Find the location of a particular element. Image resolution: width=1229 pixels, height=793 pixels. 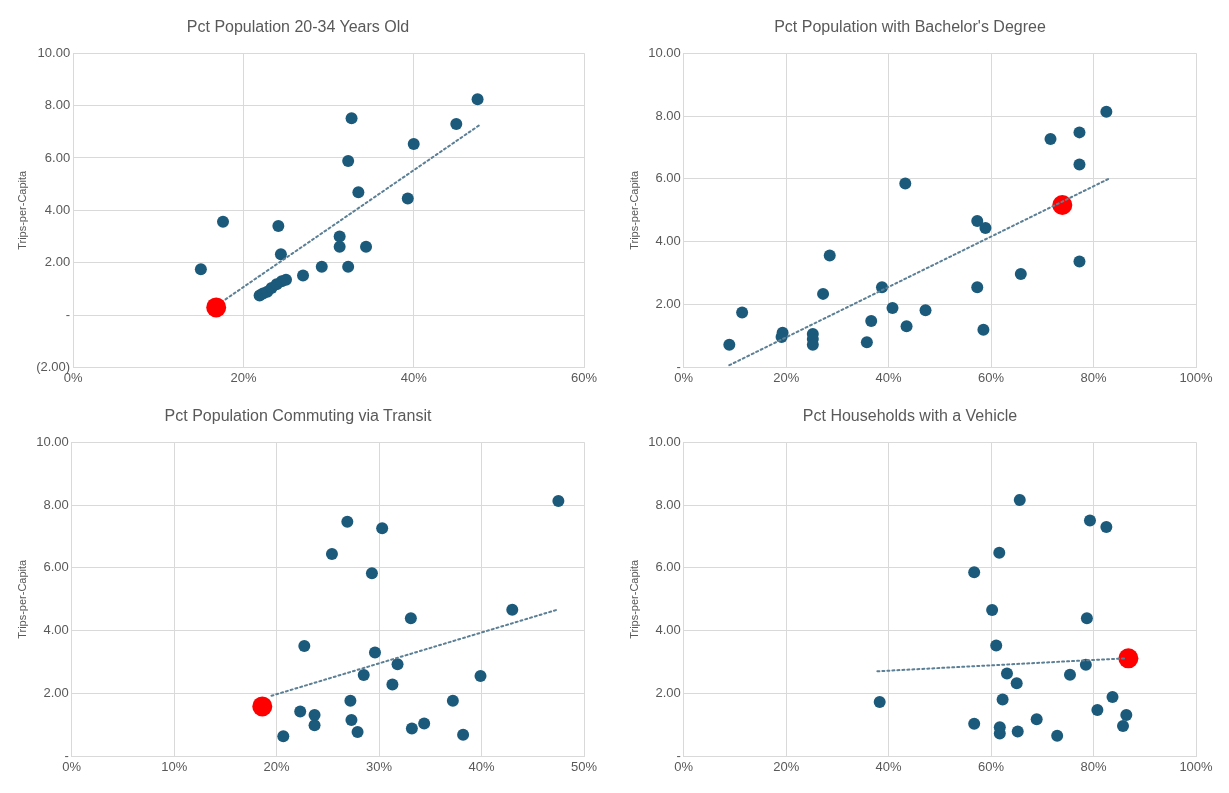

chart-title: Pct Population 20-34 Years Old is located at coordinates (298, 27).